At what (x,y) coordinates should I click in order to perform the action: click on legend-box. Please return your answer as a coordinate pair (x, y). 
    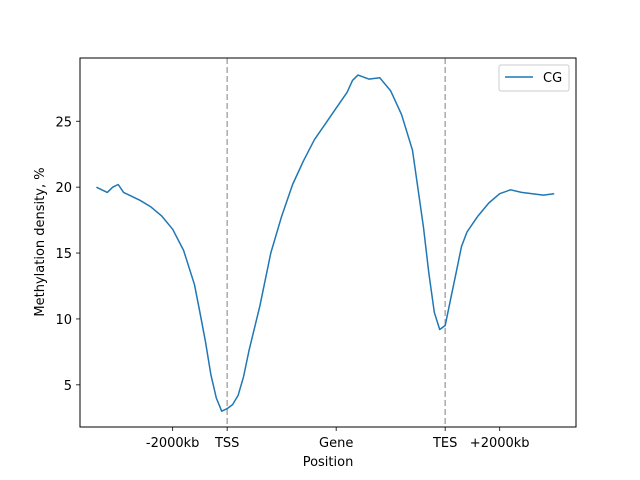
    Looking at the image, I should click on (534, 78).